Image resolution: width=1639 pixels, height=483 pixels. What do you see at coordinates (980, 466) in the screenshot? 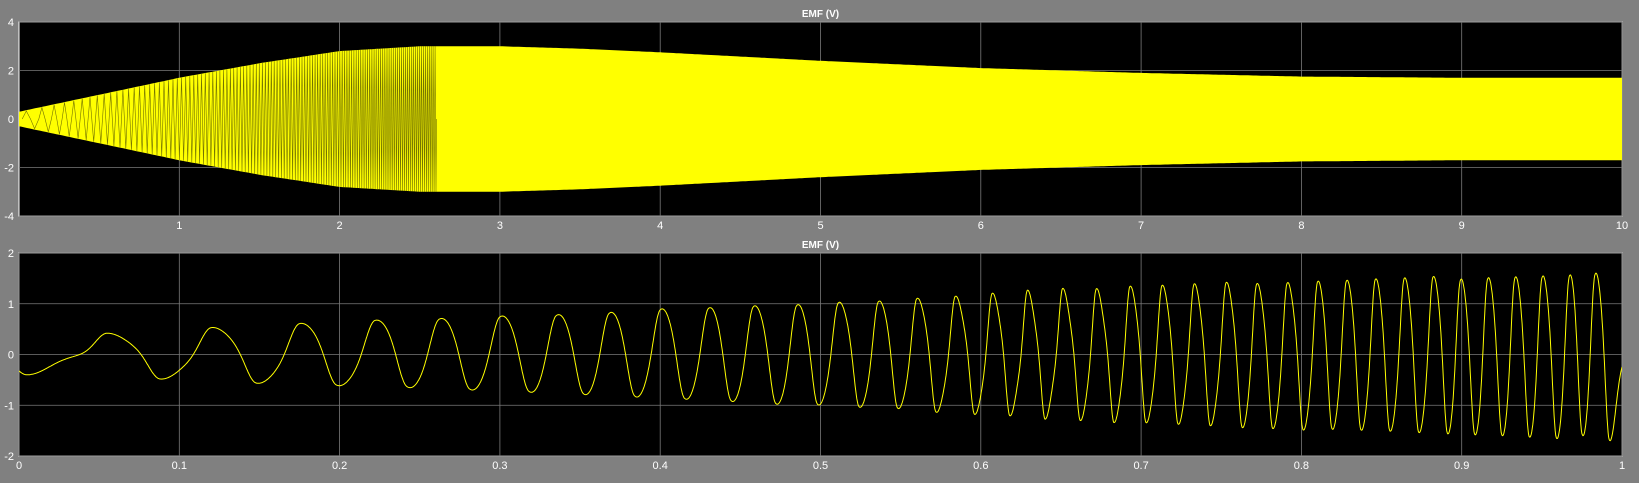
I see `x-tick-label: 0.6` at bounding box center [980, 466].